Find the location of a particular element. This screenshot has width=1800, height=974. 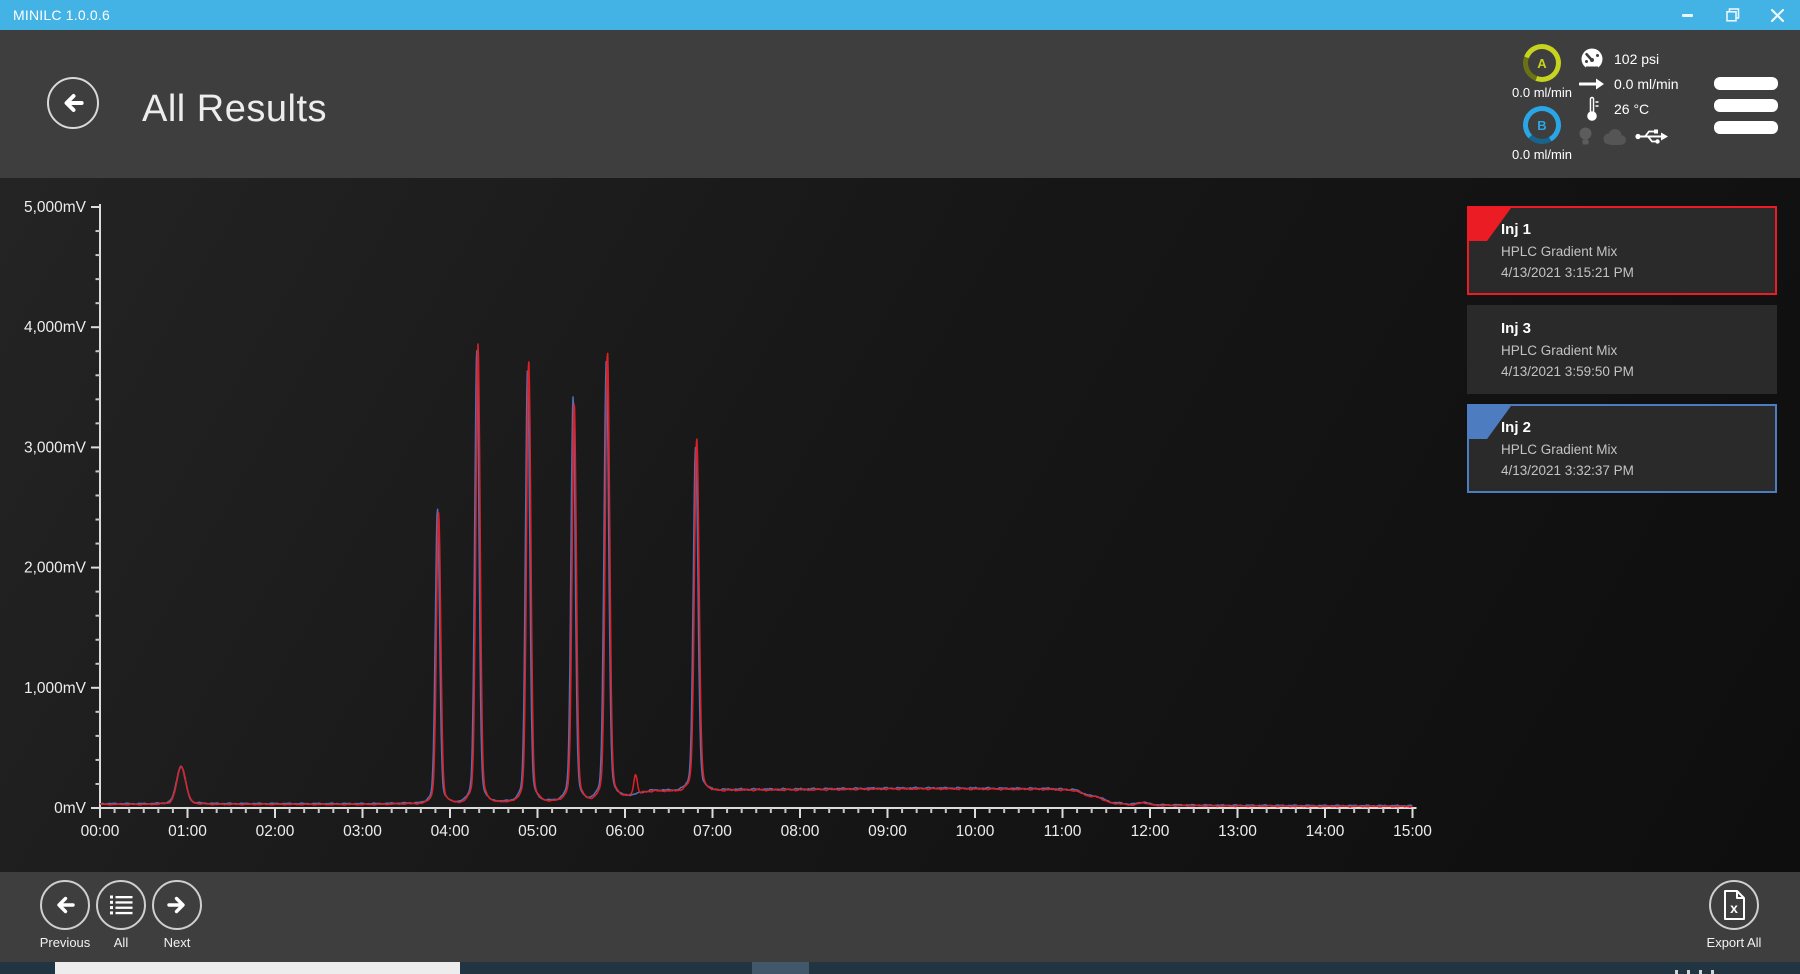

close-icon is located at coordinates (1777, 15).